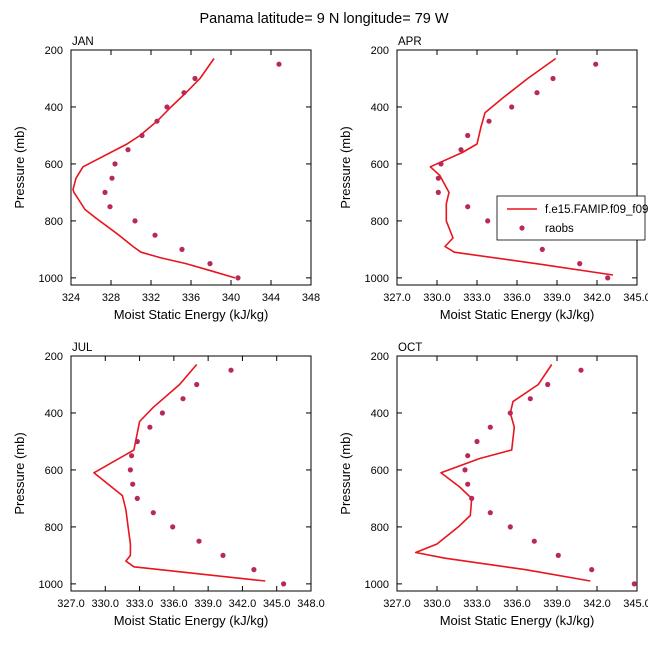  I want to click on panel-label: JAN, so click(83, 42).